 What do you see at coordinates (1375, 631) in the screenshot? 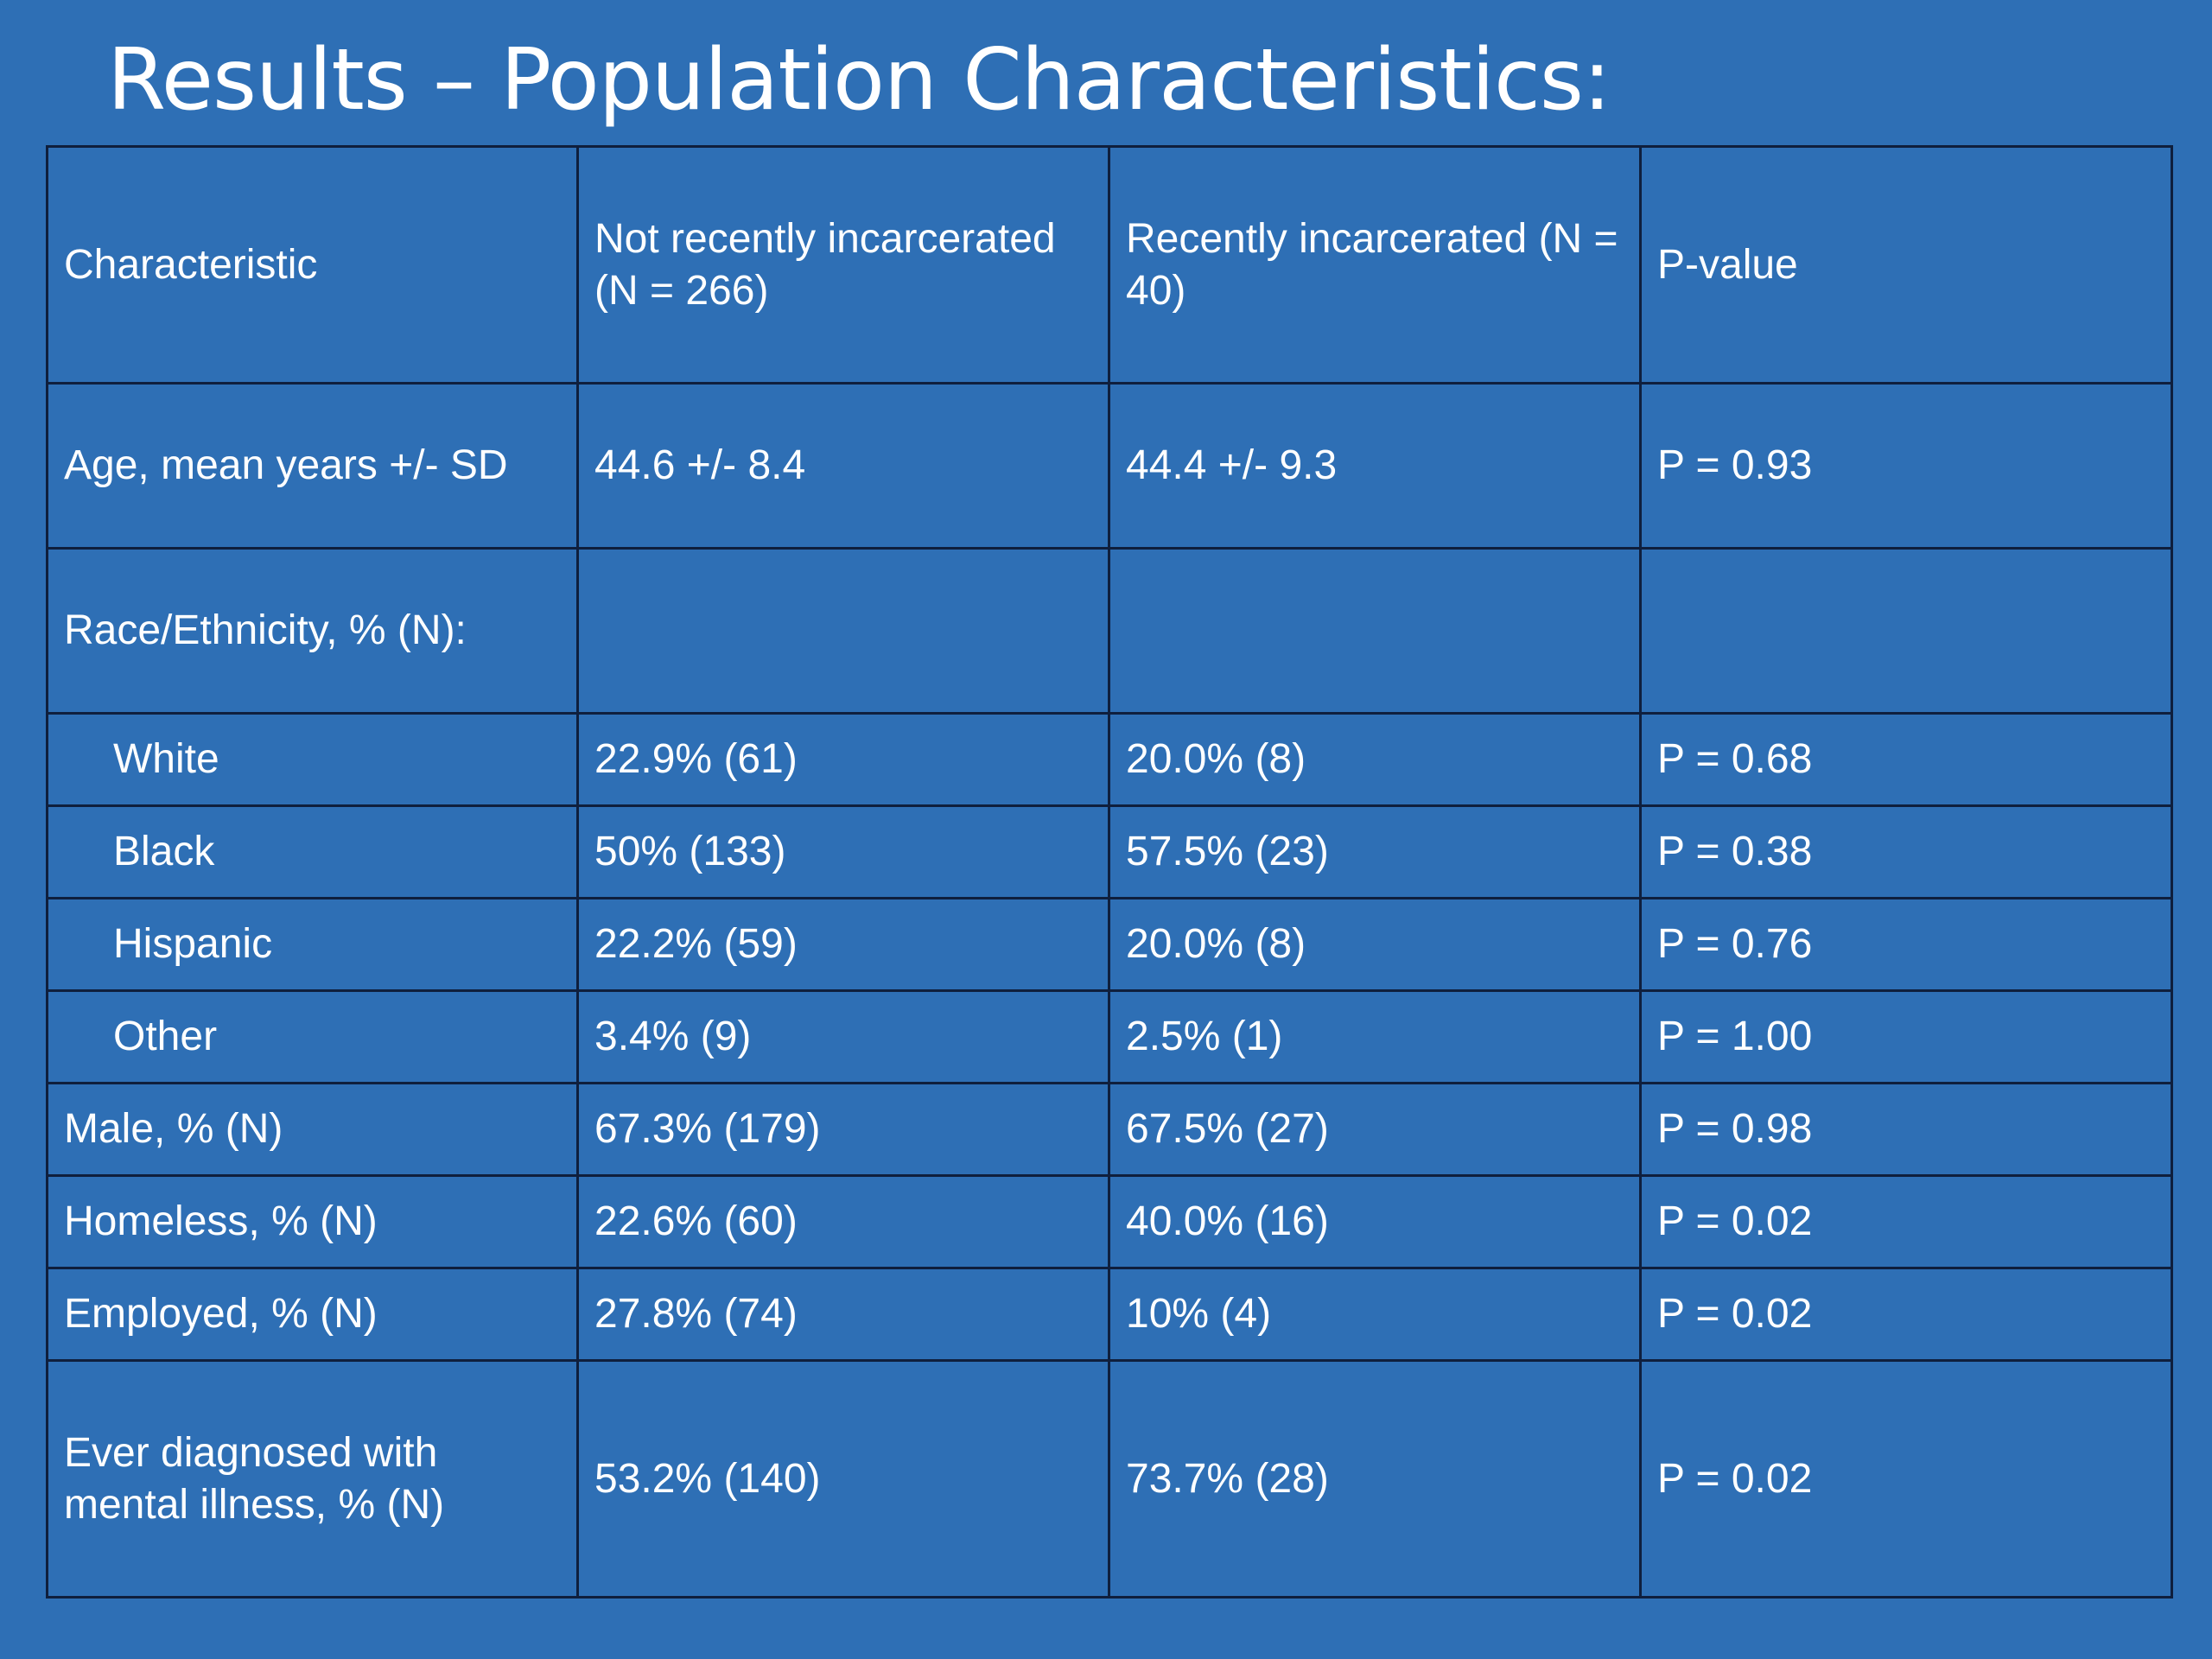
I see `cell-recent` at bounding box center [1375, 631].